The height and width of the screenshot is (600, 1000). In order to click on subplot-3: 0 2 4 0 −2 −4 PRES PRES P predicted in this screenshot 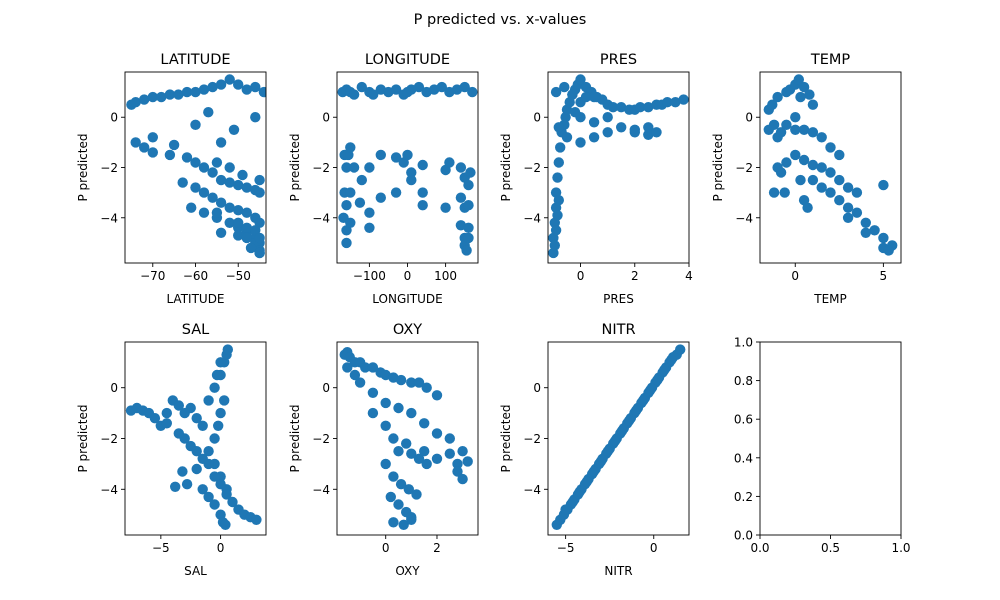, I will do `click(596, 179)`.